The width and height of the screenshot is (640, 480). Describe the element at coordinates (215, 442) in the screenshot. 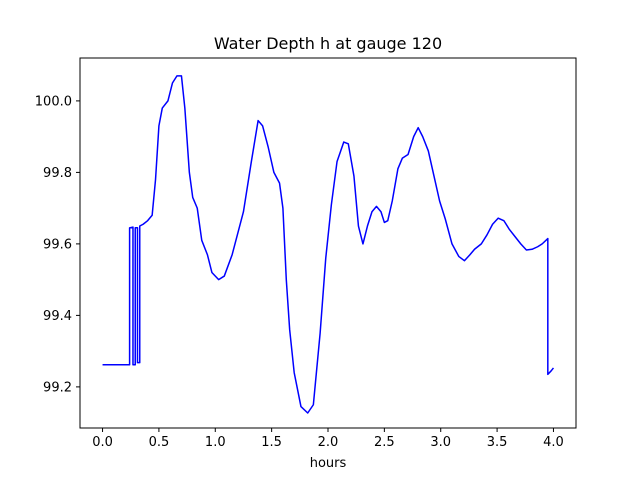

I see `x-tick-label: 1.0` at that location.